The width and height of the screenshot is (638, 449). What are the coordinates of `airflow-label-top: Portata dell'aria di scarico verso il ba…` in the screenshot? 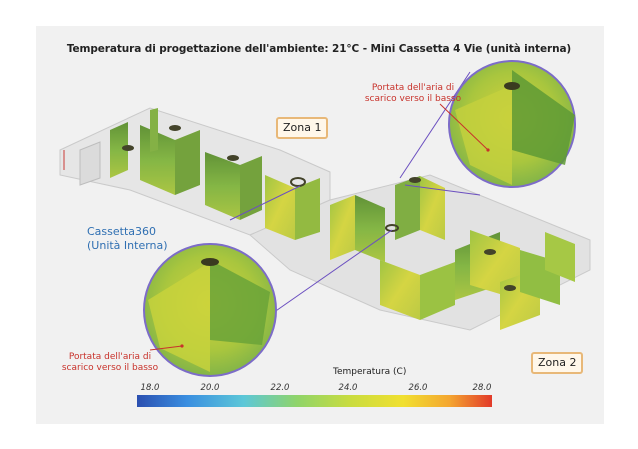 It's located at (413, 93).